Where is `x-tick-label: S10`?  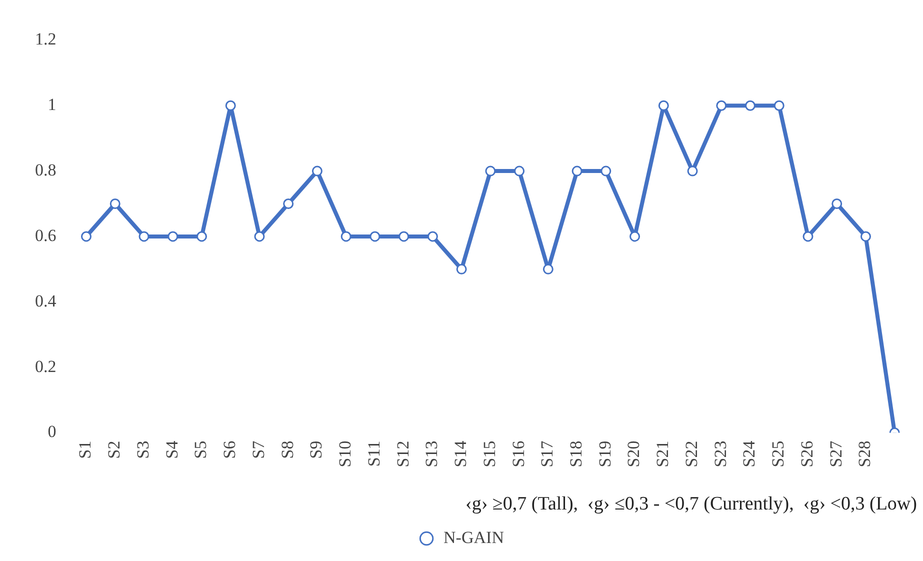 x-tick-label: S10 is located at coordinates (345, 454).